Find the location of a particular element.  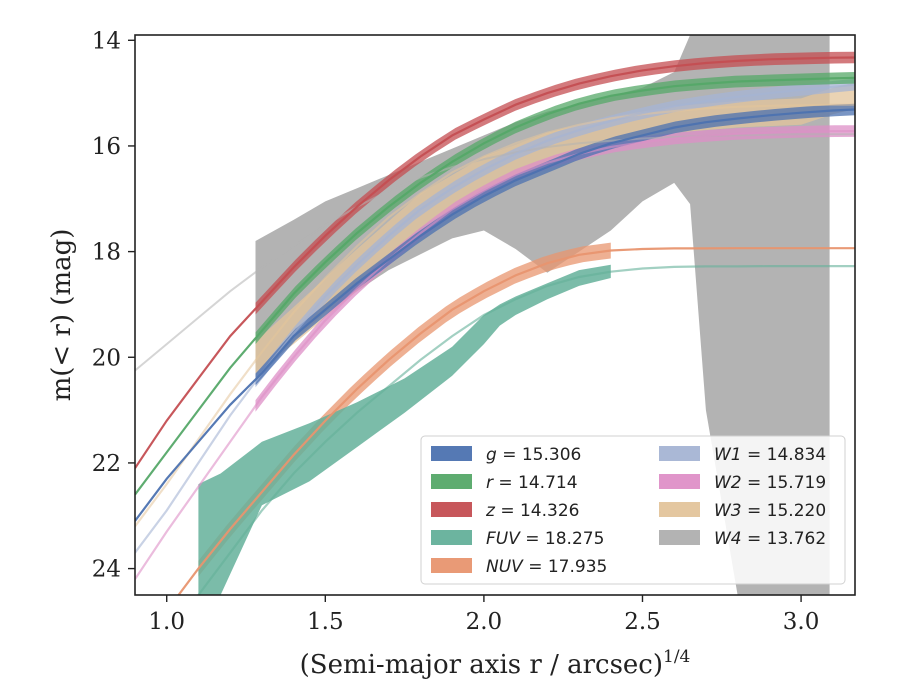

x-axis-ticks: 1.0 1.5 2.0 2.5 3.0 is located at coordinates (483, 615).